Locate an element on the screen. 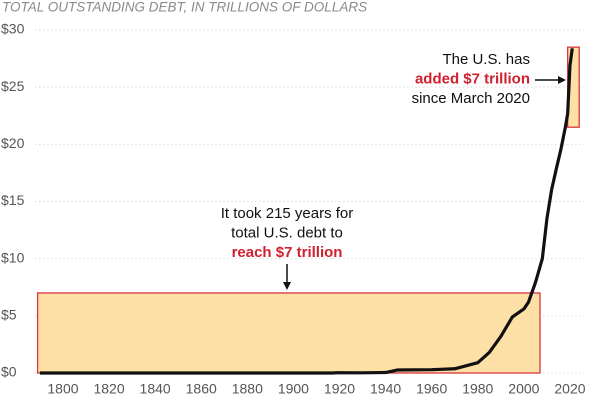 The height and width of the screenshot is (401, 600). y-tick-label: $5 is located at coordinates (9, 315).